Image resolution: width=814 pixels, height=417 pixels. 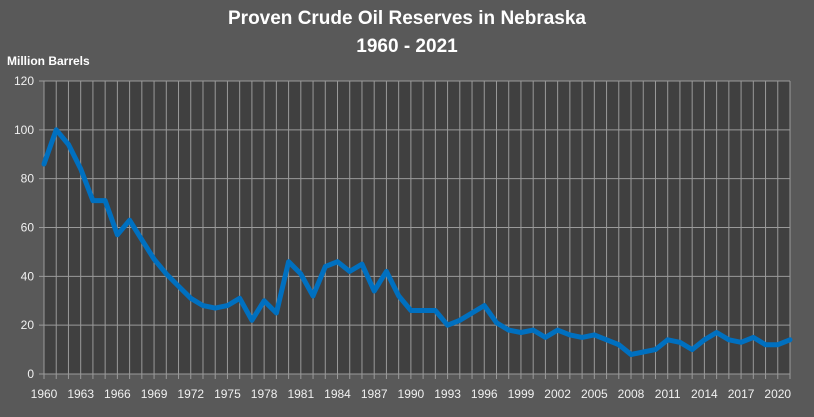 I want to click on x-tick-label: 1987, so click(x=374, y=394).